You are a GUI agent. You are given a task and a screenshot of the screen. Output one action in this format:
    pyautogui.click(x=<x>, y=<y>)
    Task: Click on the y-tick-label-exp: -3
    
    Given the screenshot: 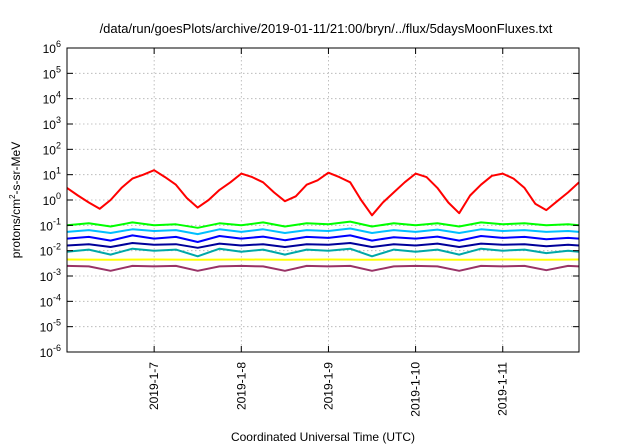 What is the action you would take?
    pyautogui.click(x=57, y=272)
    